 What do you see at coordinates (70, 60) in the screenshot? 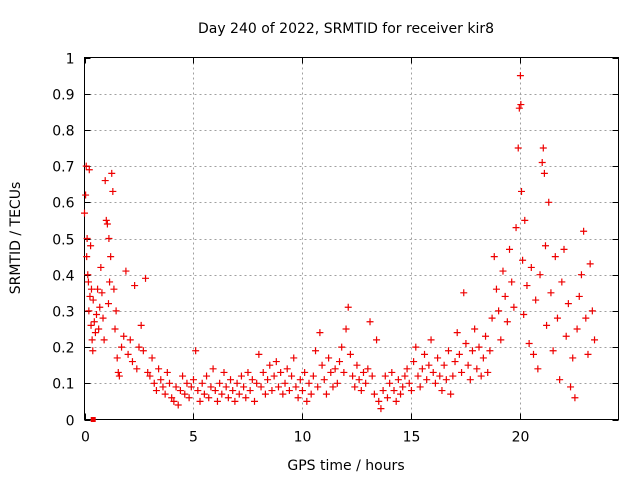
I see `y-tick-label: 1` at bounding box center [70, 60].